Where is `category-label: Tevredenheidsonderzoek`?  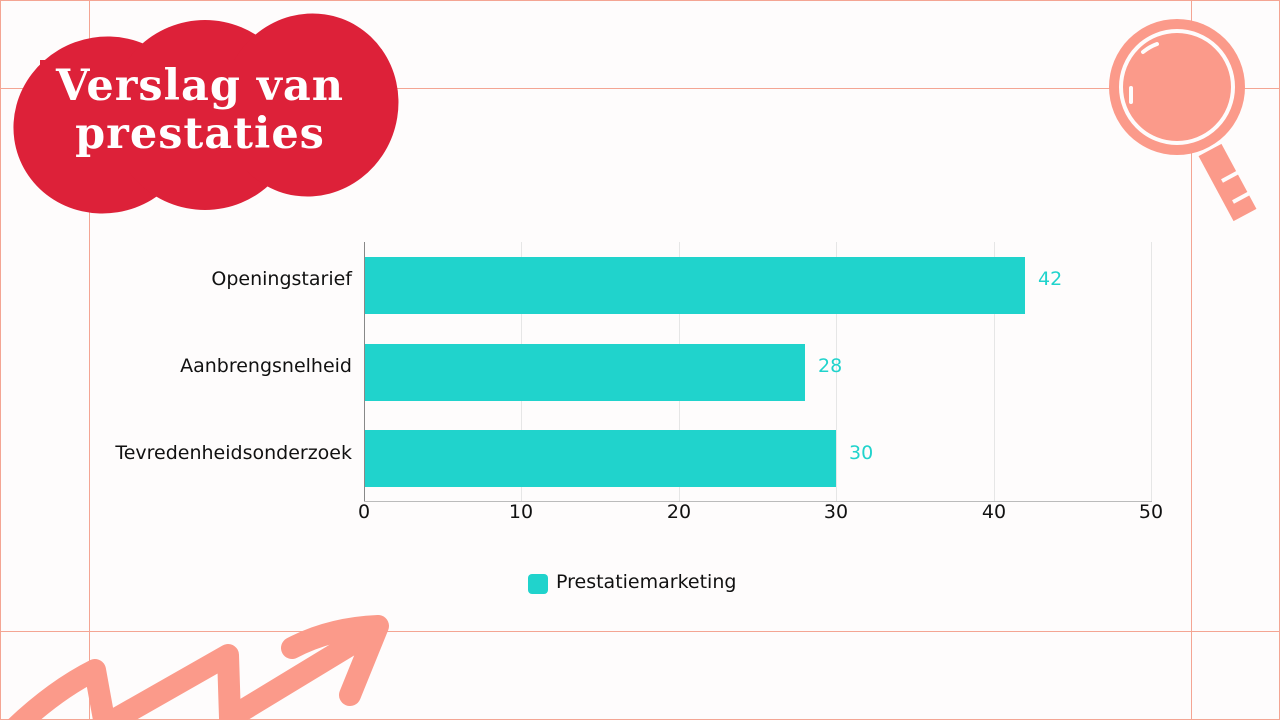 category-label: Tevredenheidsonderzoek is located at coordinates (233, 453).